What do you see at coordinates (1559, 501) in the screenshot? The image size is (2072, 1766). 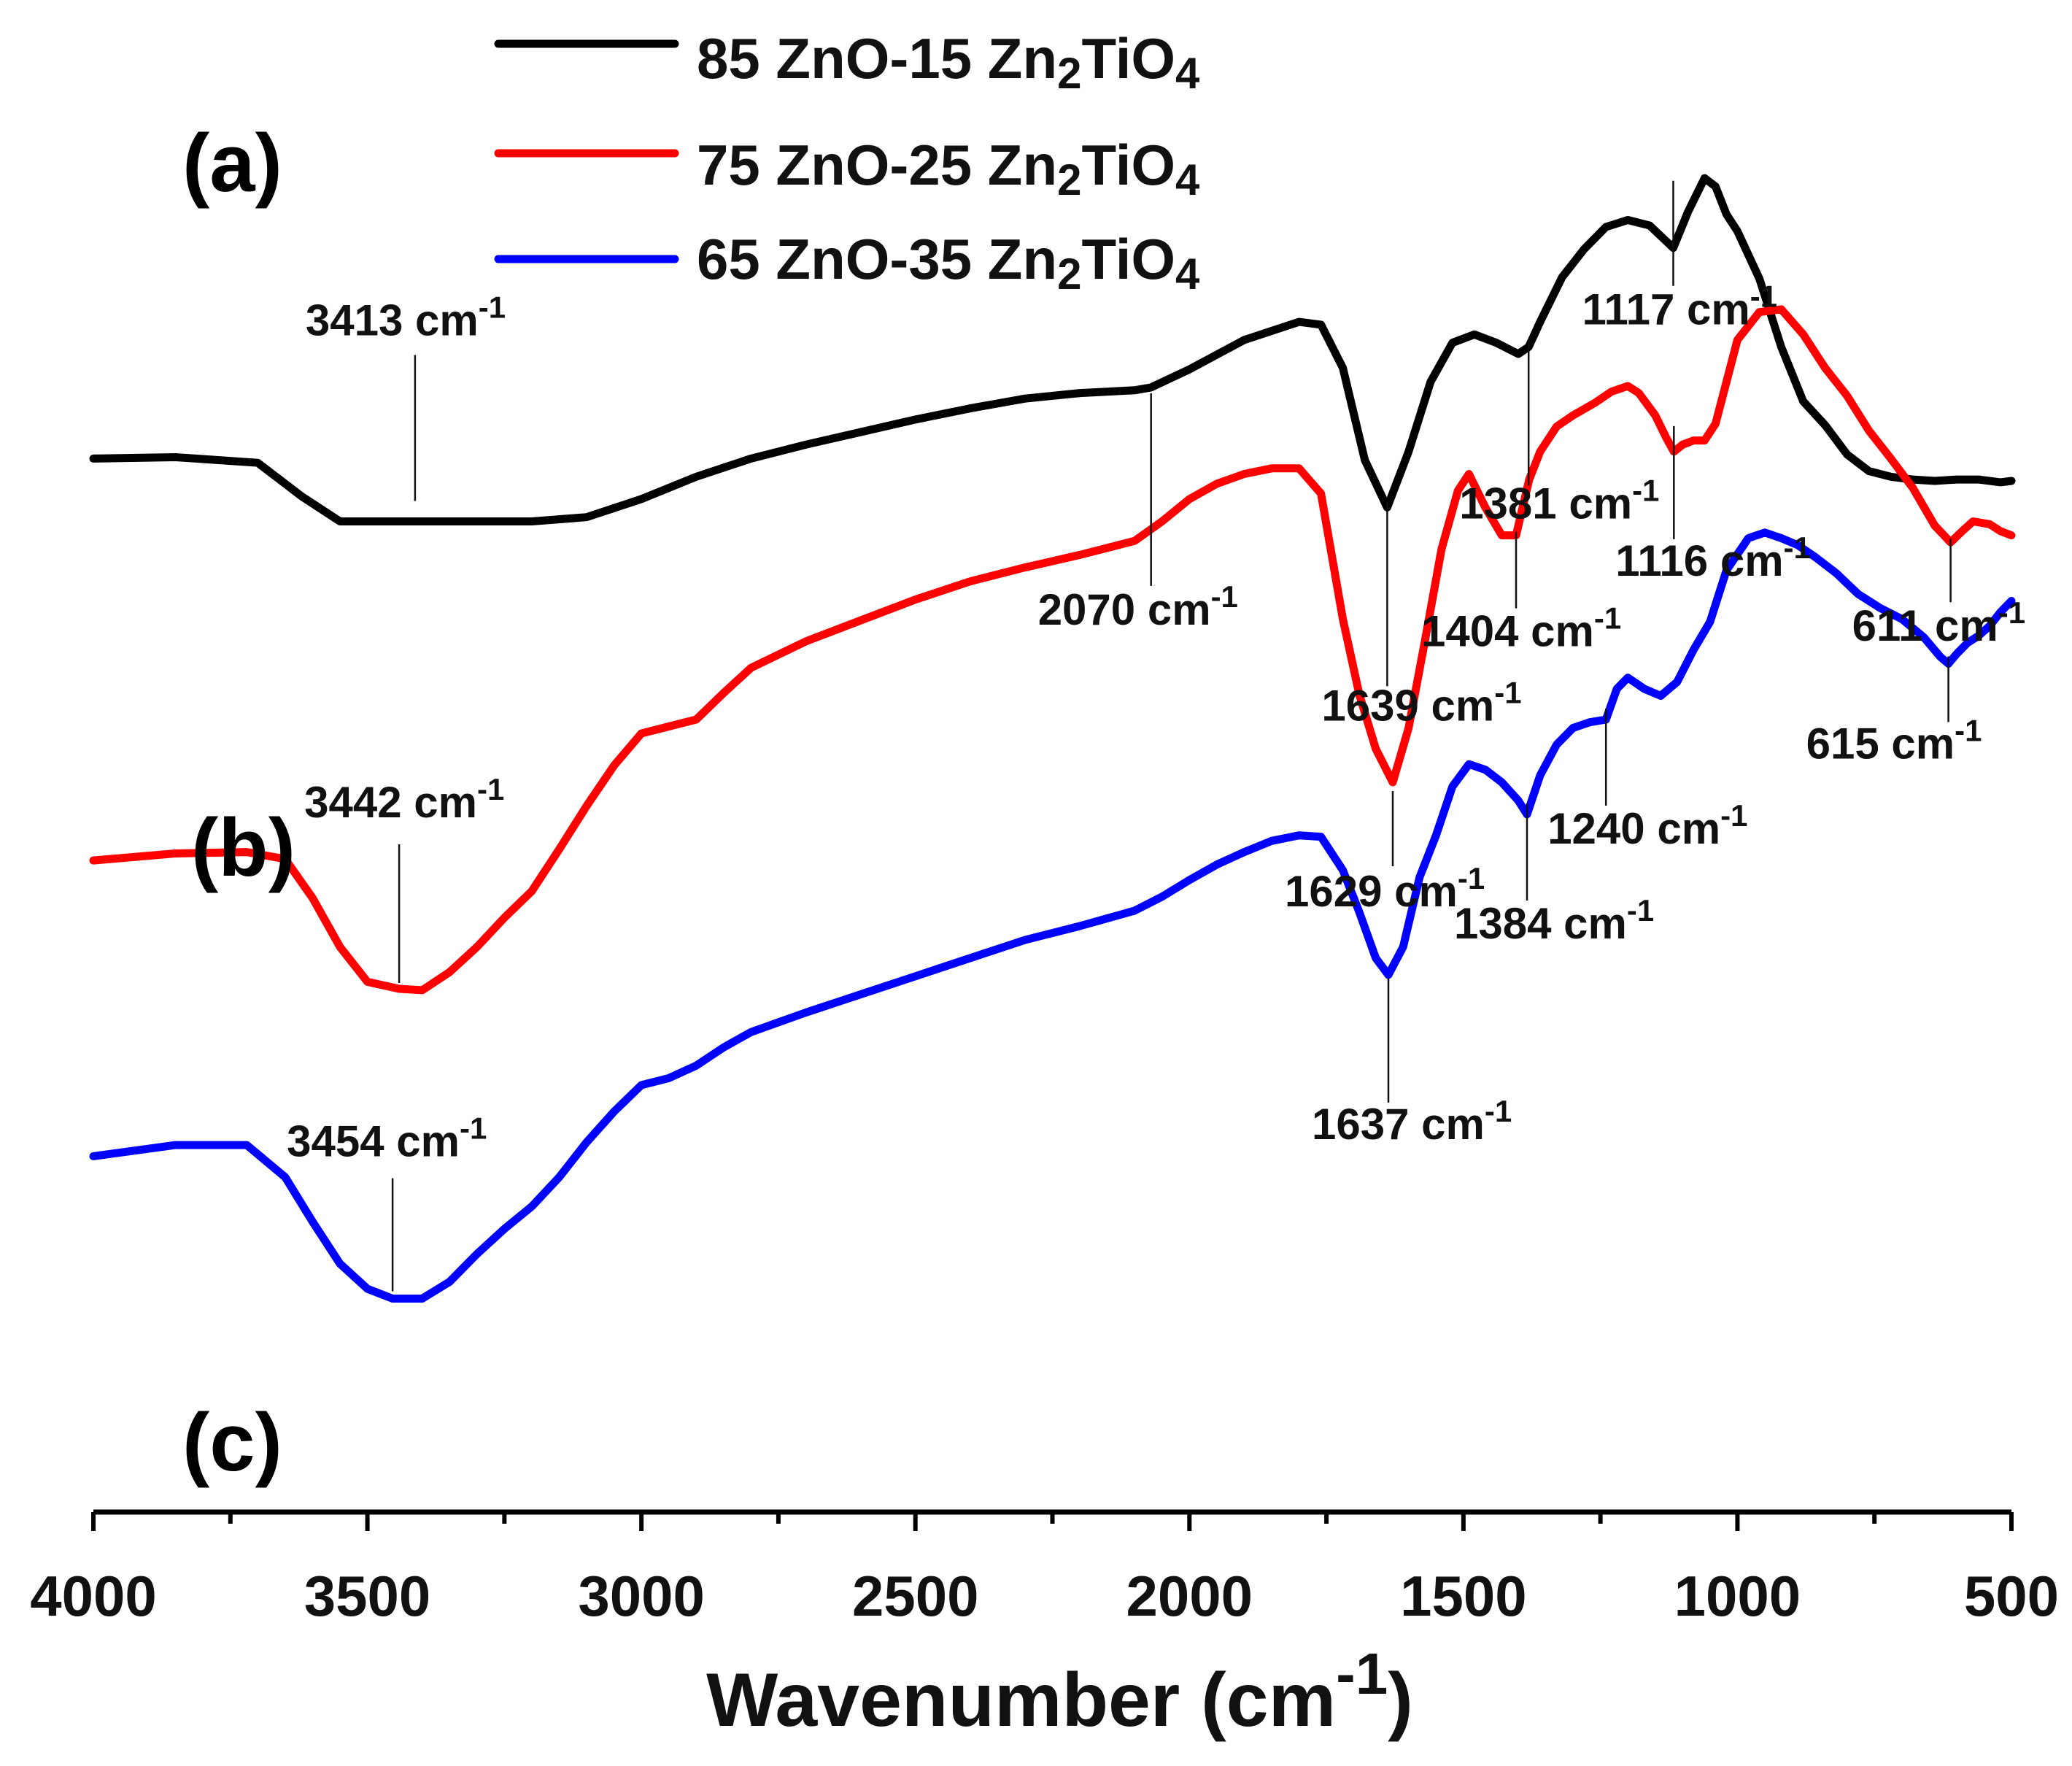 I see `peak-label-1381: 1381 cm-1` at bounding box center [1559, 501].